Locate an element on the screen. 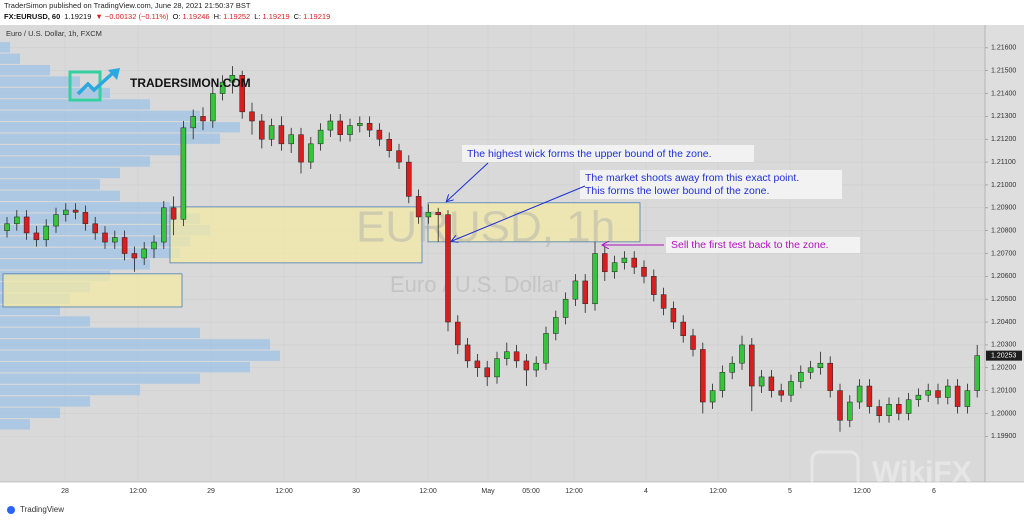  y-tick-label: 1.20300 is located at coordinates (1003, 345).